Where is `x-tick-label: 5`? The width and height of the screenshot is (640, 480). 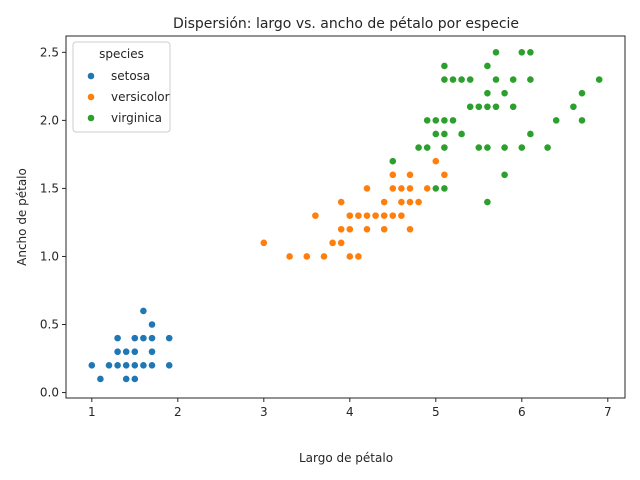
x-tick-label: 5 is located at coordinates (436, 412).